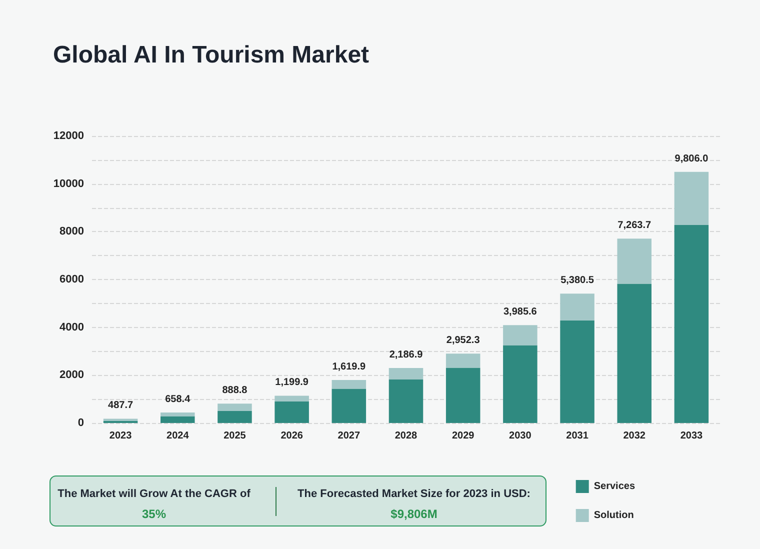 The image size is (760, 549). What do you see at coordinates (635, 226) in the screenshot?
I see `annotation: 7,263.7` at bounding box center [635, 226].